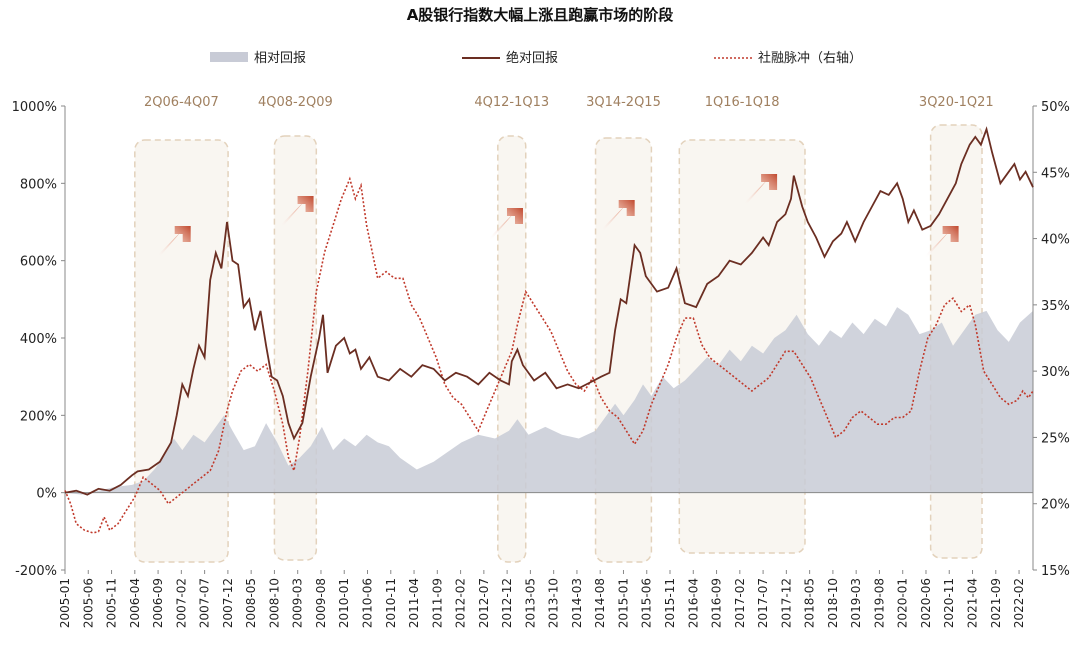 This screenshot has width=1080, height=660. Describe the element at coordinates (949, 603) in the screenshot. I see `x-tick-label-38: 2020-11` at that location.